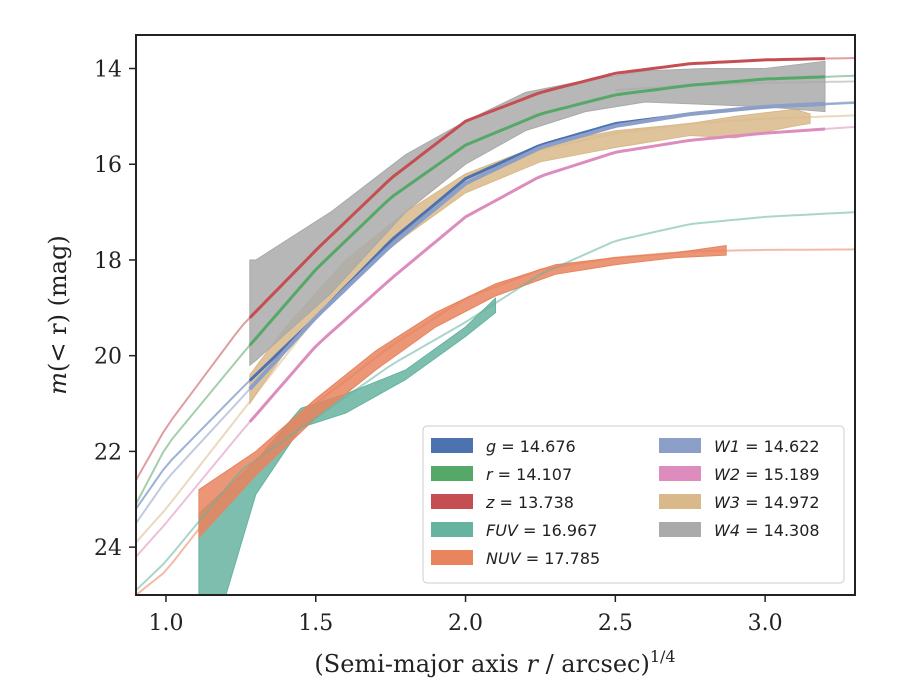 The width and height of the screenshot is (900, 700). What do you see at coordinates (108, 261) in the screenshot?
I see `y-tick-label: 18` at bounding box center [108, 261].